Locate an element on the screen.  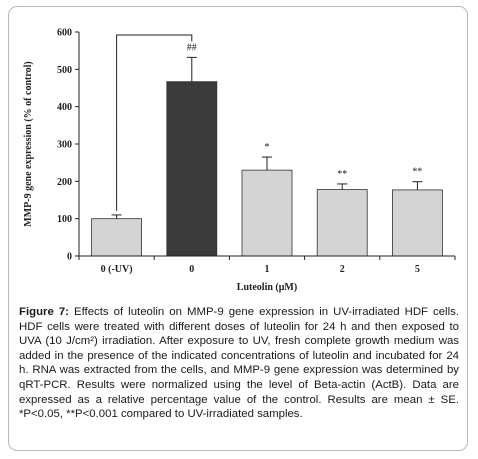
x-tick-label-0: 0 (-UV) is located at coordinates (117, 269).